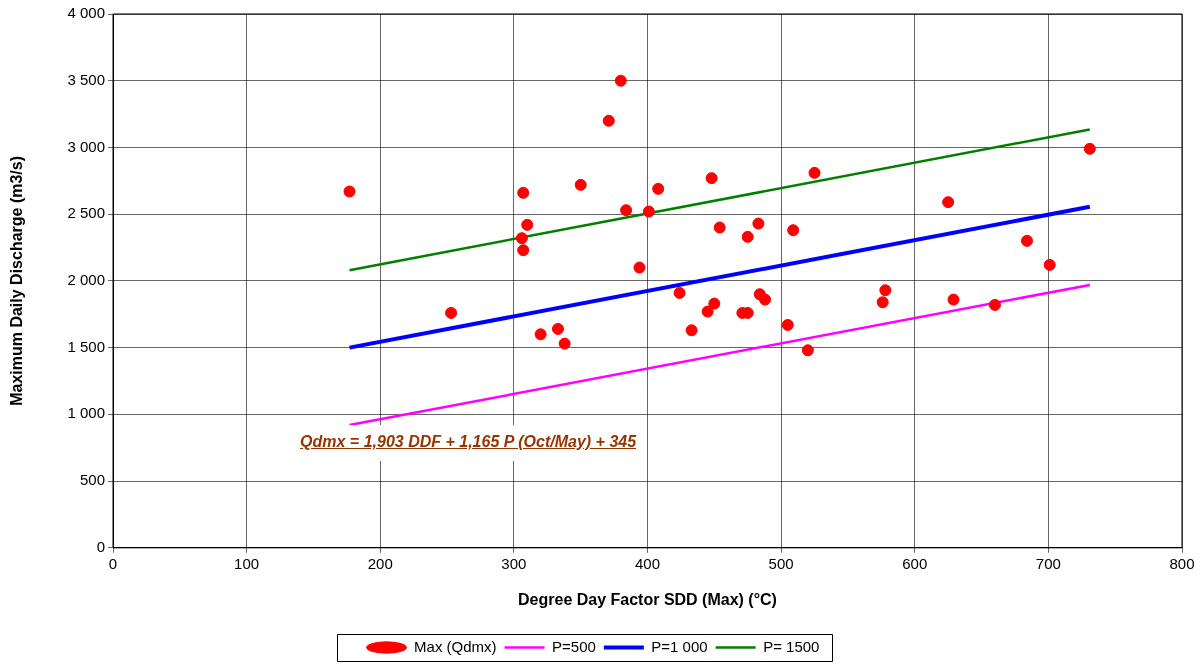 Image resolution: width=1200 pixels, height=669 pixels. What do you see at coordinates (647, 563) in the screenshot?
I see `x-tick-label: 400` at bounding box center [647, 563].